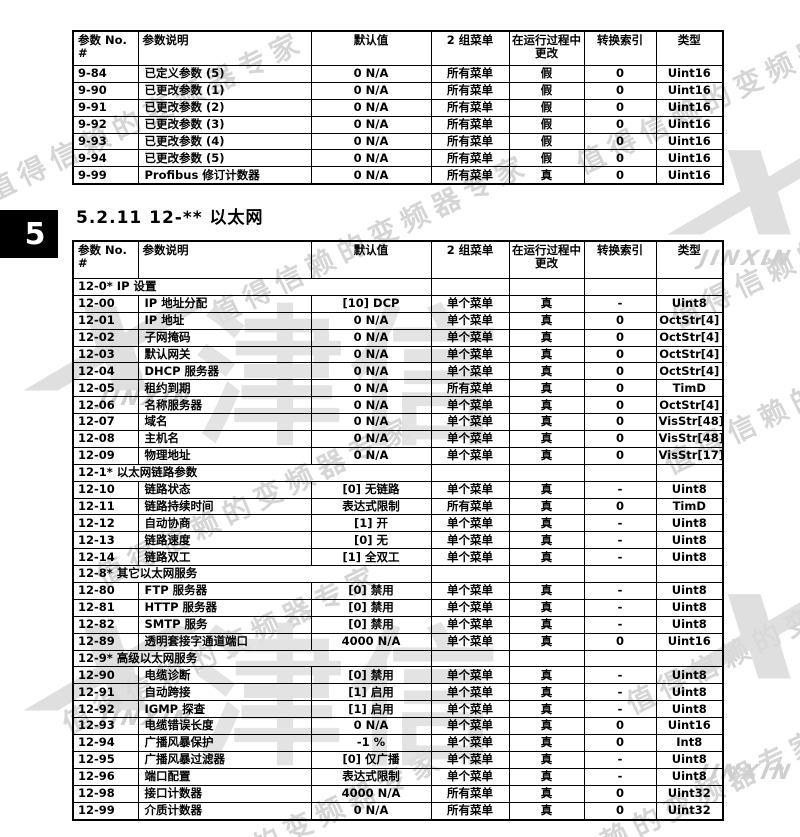 The width and height of the screenshot is (800, 837). What do you see at coordinates (105, 607) in the screenshot?
I see `cell: 12-81` at bounding box center [105, 607].